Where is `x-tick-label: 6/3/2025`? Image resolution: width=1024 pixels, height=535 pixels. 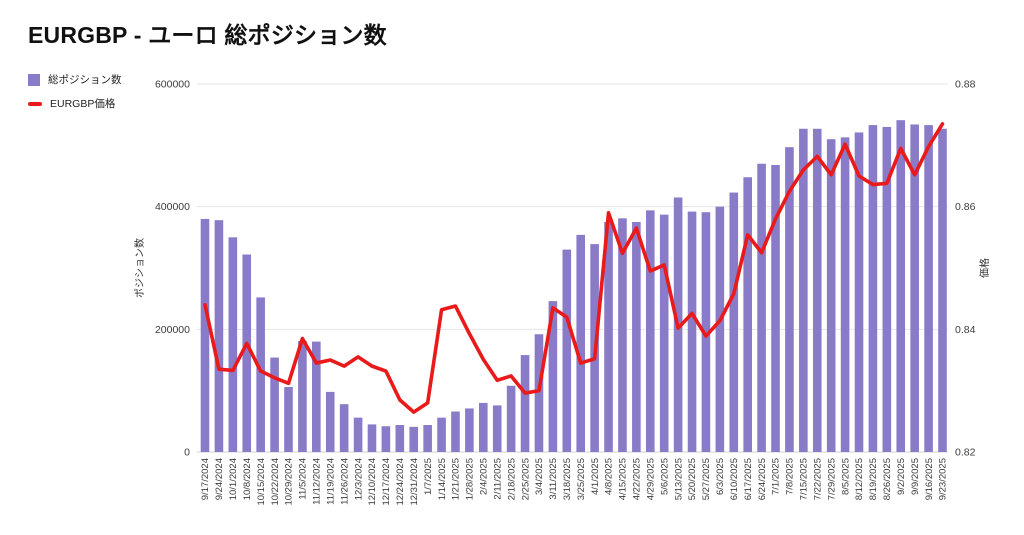
x-tick-label: 6/3/2025 is located at coordinates (720, 476).